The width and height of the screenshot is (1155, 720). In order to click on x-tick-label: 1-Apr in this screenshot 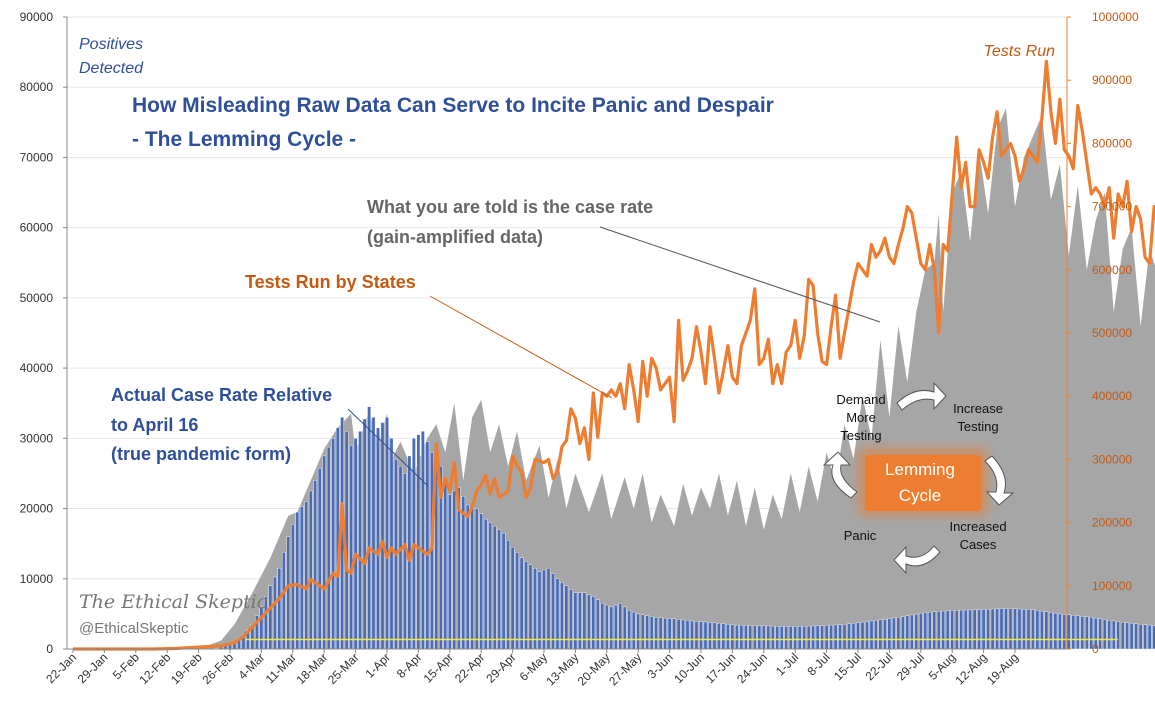, I will do `click(377, 665)`.